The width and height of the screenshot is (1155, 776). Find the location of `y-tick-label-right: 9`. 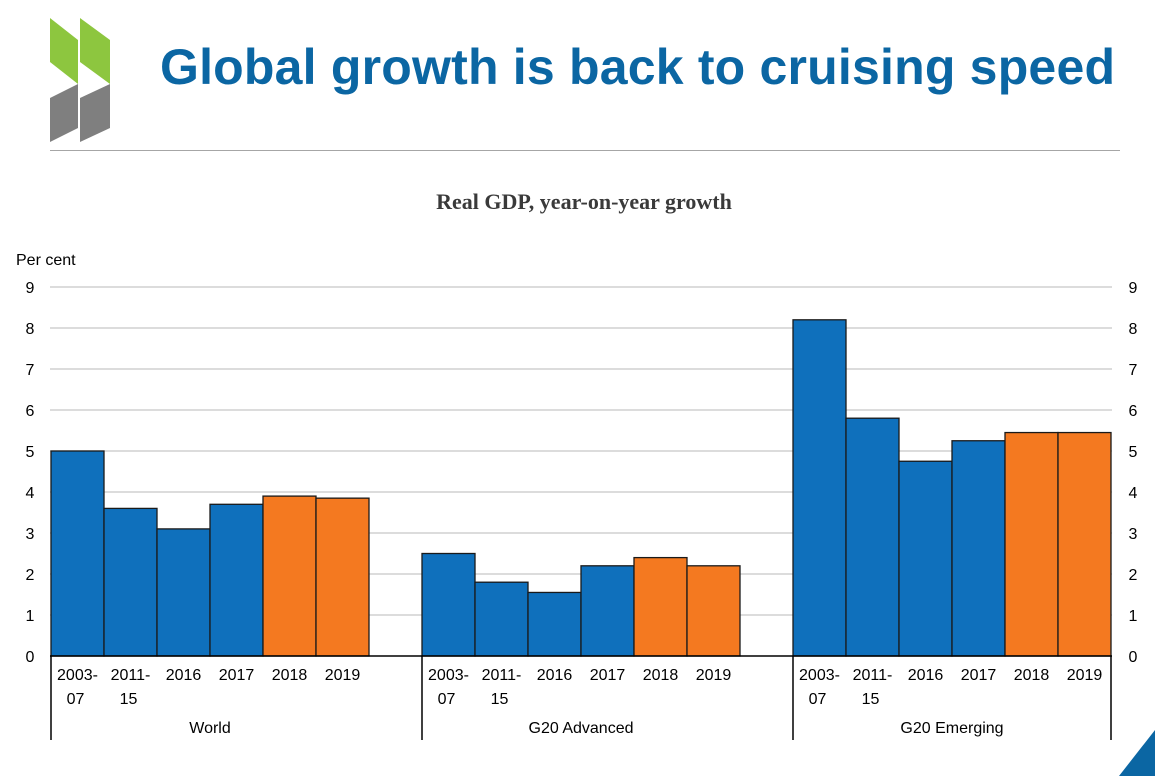

y-tick-label-right: 9 is located at coordinates (1133, 288).